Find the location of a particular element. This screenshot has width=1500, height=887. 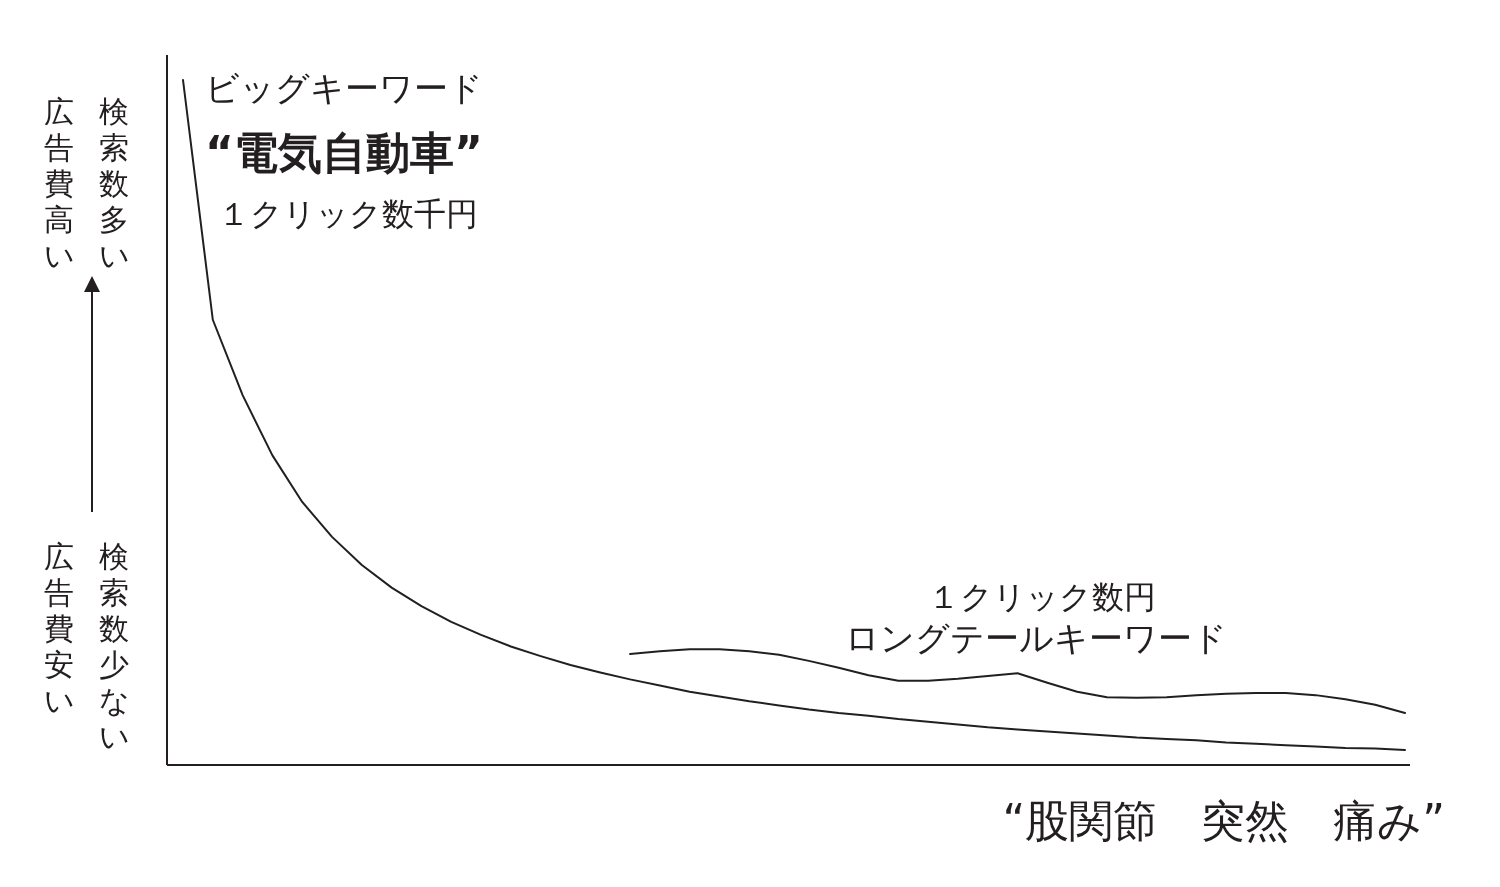

annotation: ビッグキーワード is located at coordinates (344, 88).